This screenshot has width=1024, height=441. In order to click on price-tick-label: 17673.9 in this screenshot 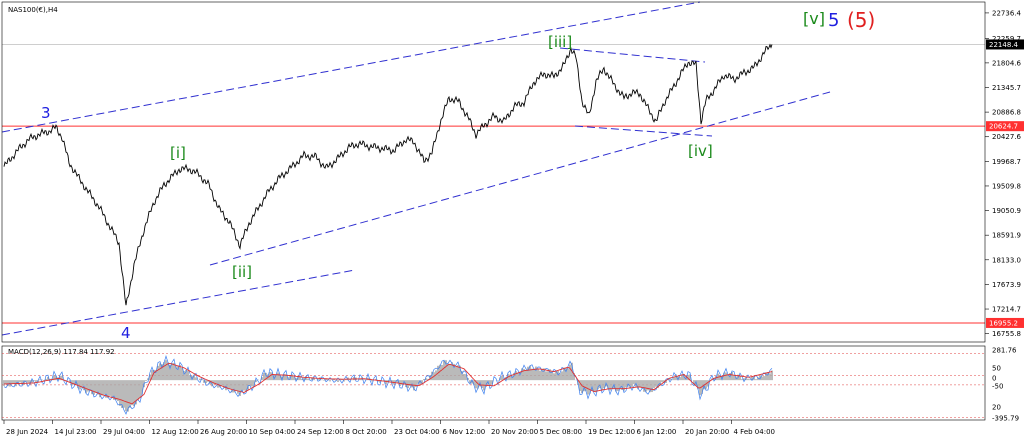, I will do `click(1006, 285)`.